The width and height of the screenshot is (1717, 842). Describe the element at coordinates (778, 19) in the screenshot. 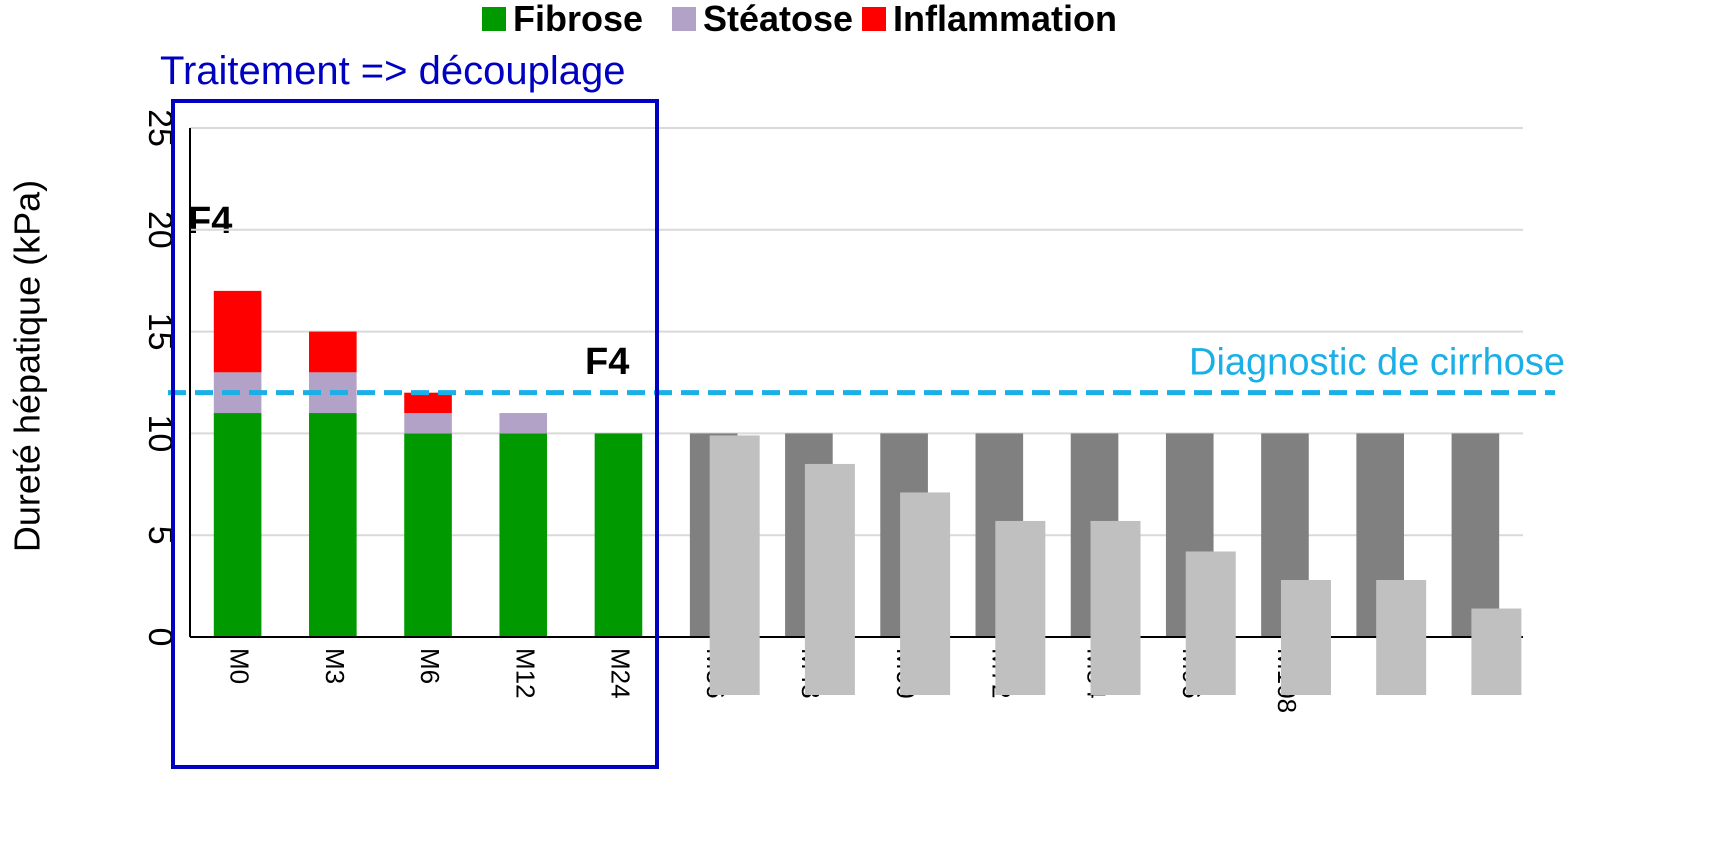

I see `legend-label: Stéatose` at that location.